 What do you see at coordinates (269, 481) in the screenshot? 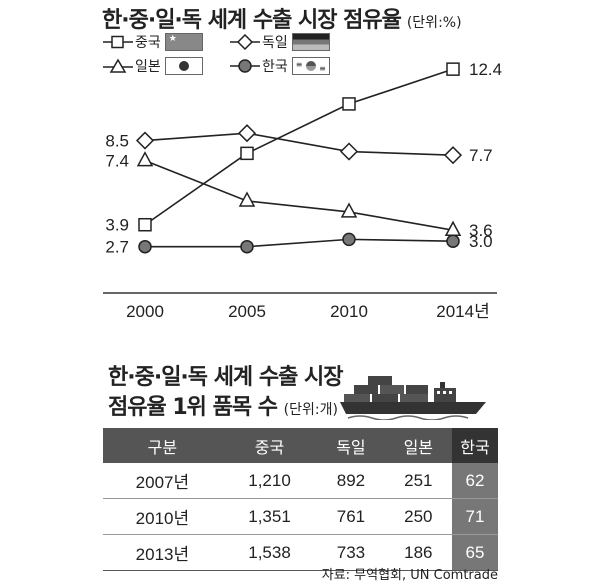
I see `table-cell: 1,210` at bounding box center [269, 481].